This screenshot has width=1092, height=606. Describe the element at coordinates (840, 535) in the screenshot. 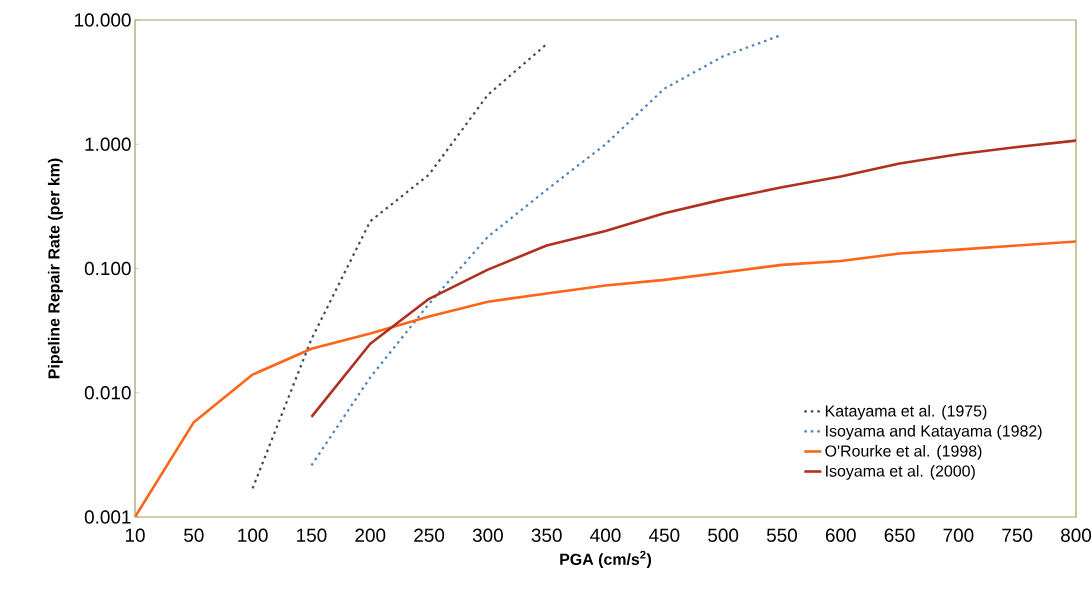

I see `x-tick-label: 600` at that location.